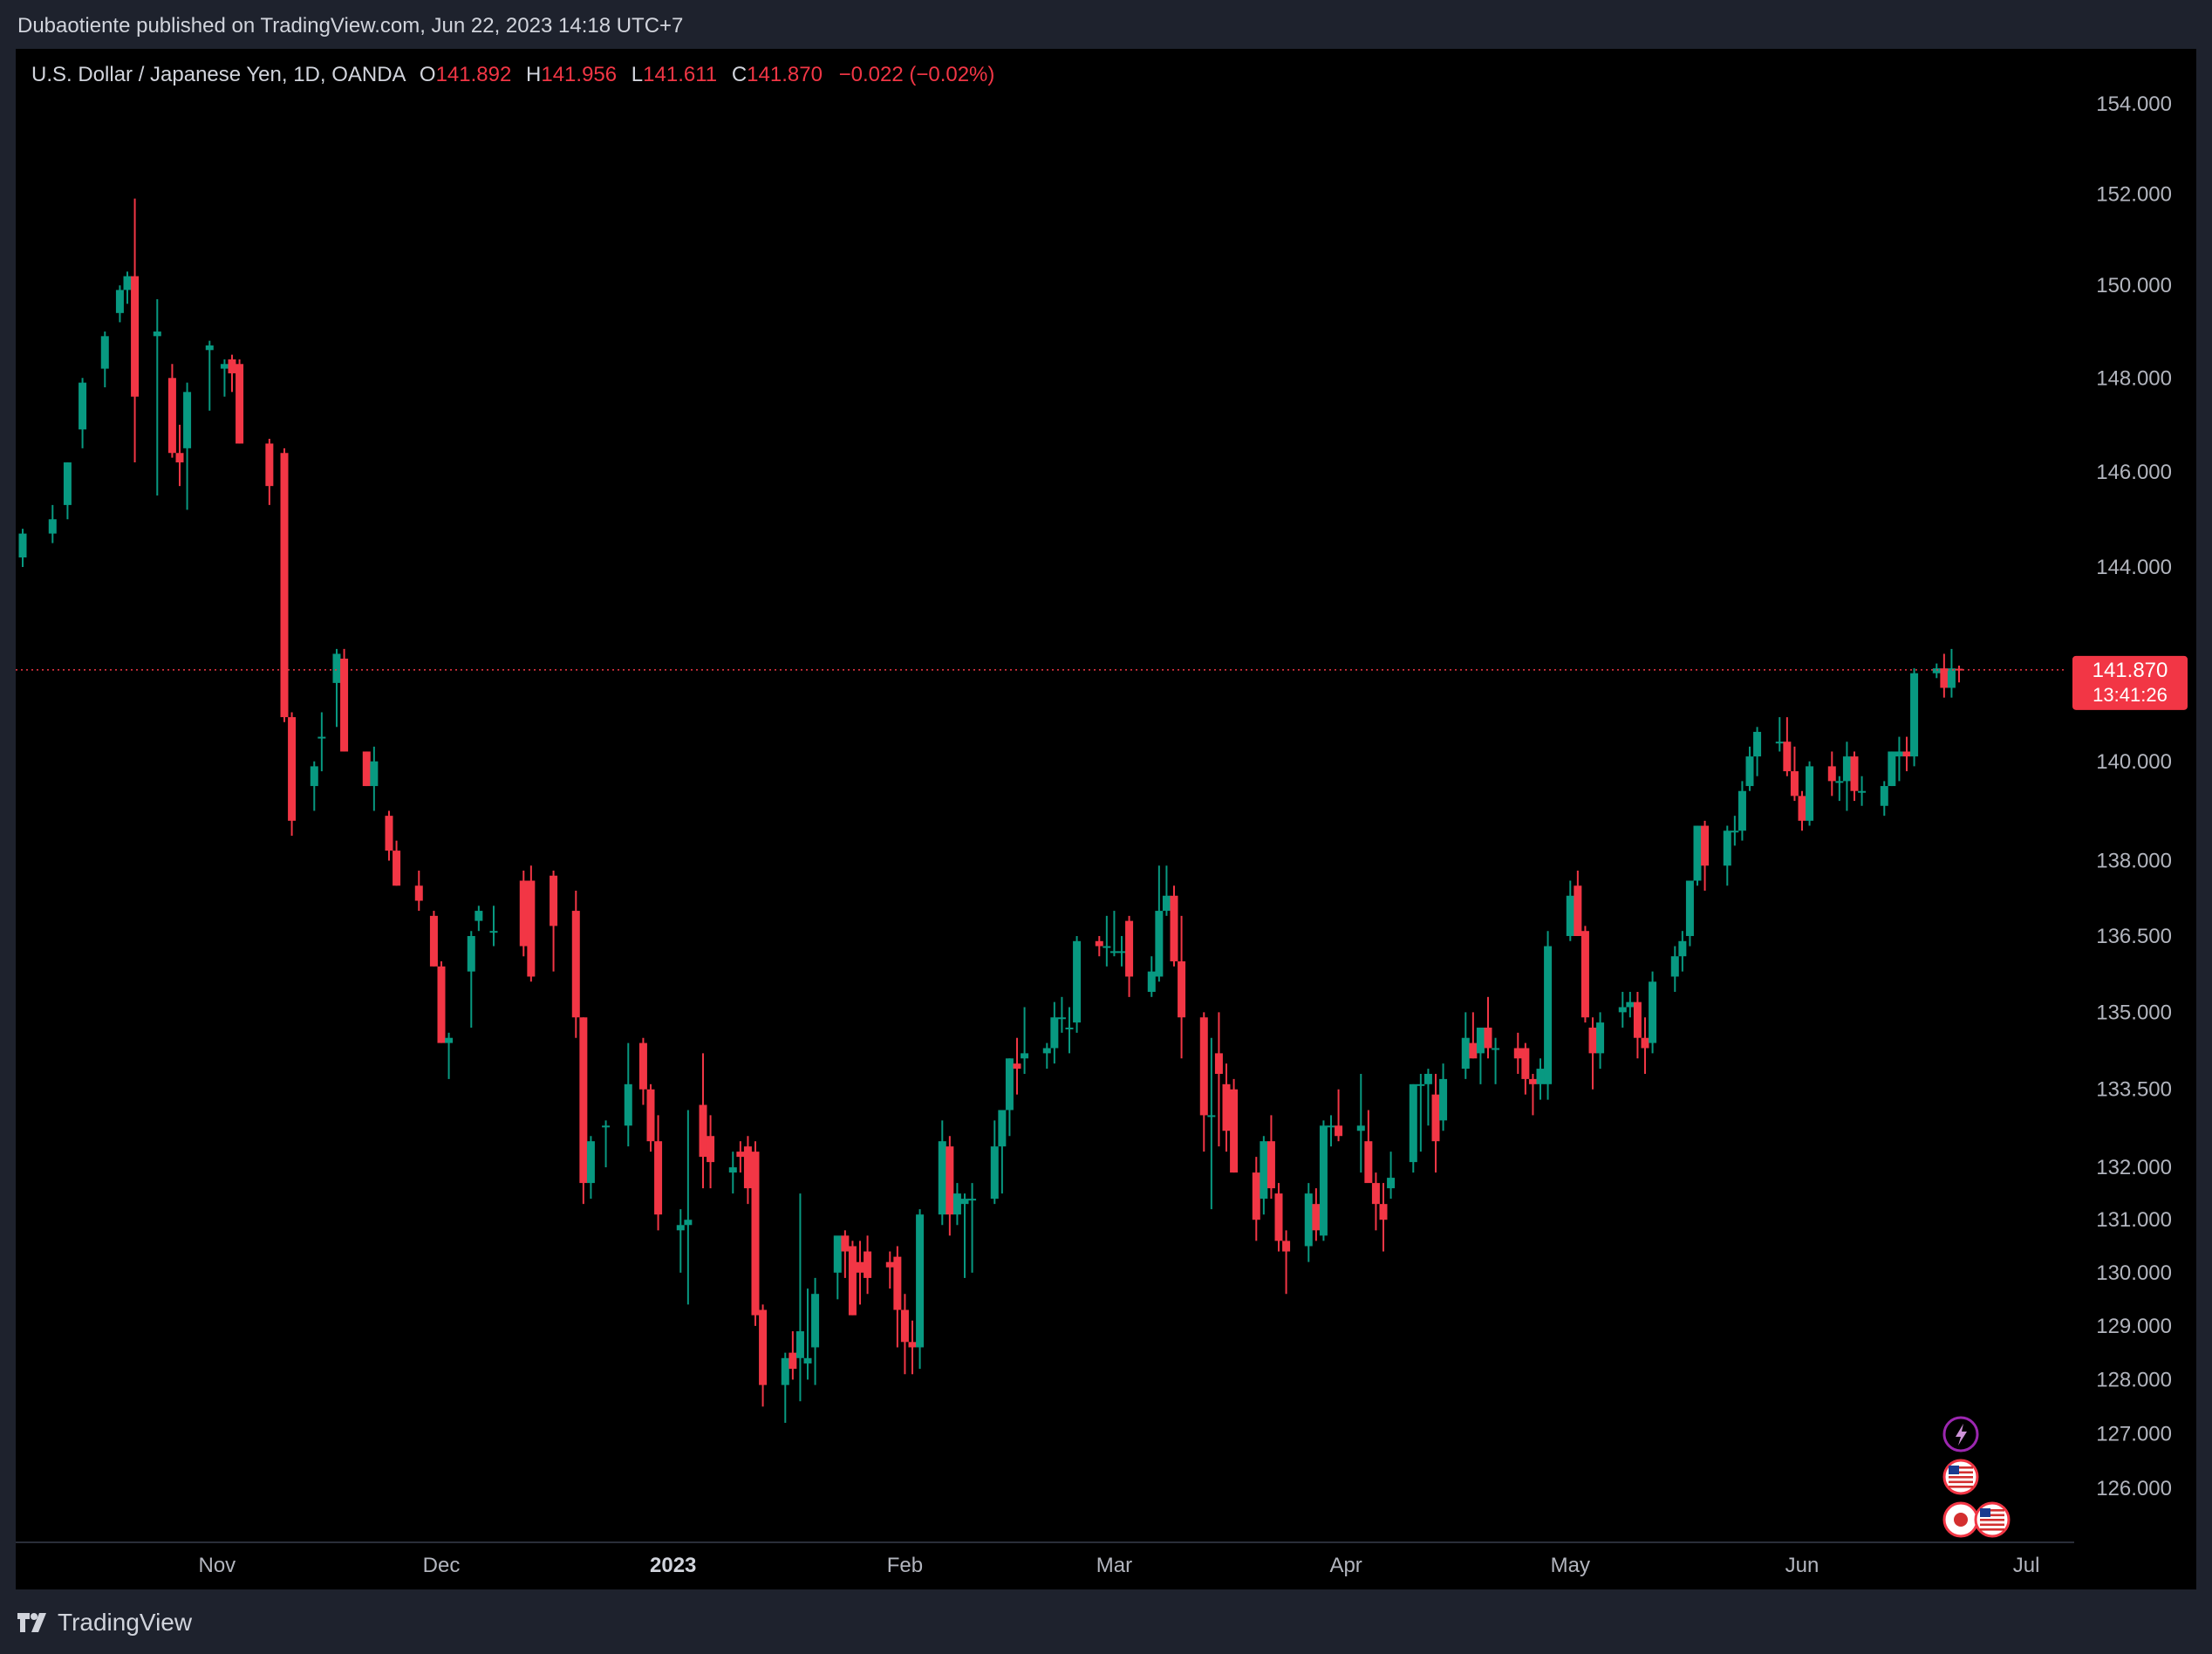 The width and height of the screenshot is (2212, 1654). I want to click on tradingview-brand: TradingView, so click(104, 1623).